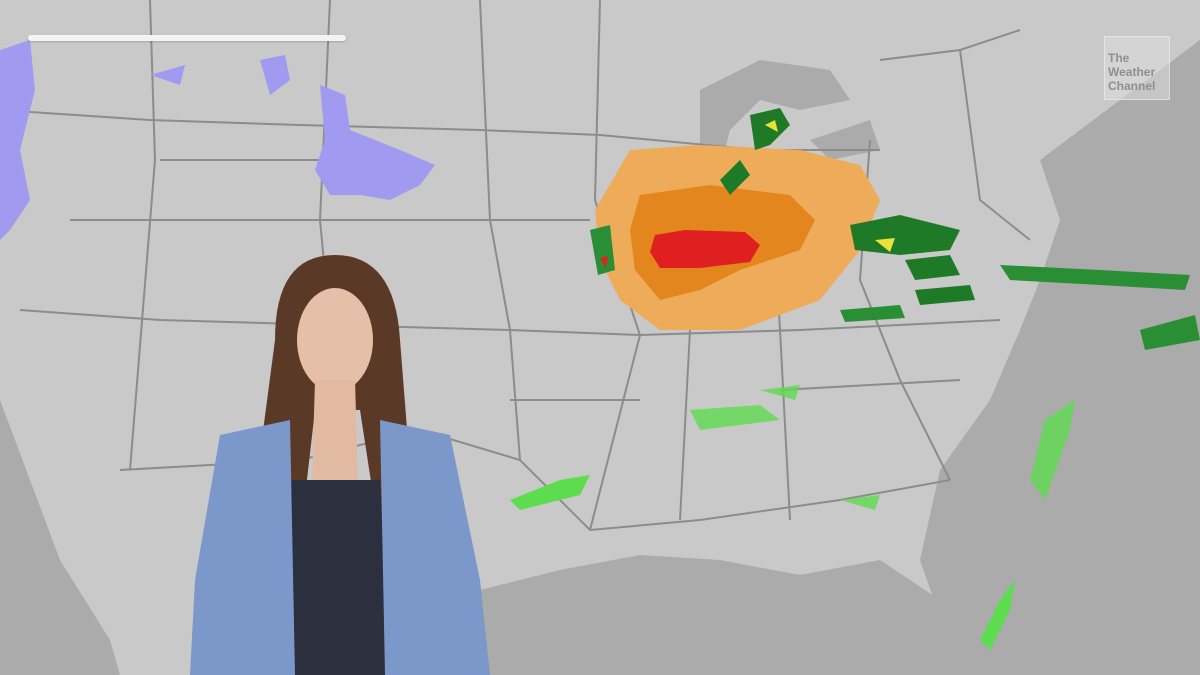  What do you see at coordinates (337, 577) in the screenshot?
I see `presenter-blouse` at bounding box center [337, 577].